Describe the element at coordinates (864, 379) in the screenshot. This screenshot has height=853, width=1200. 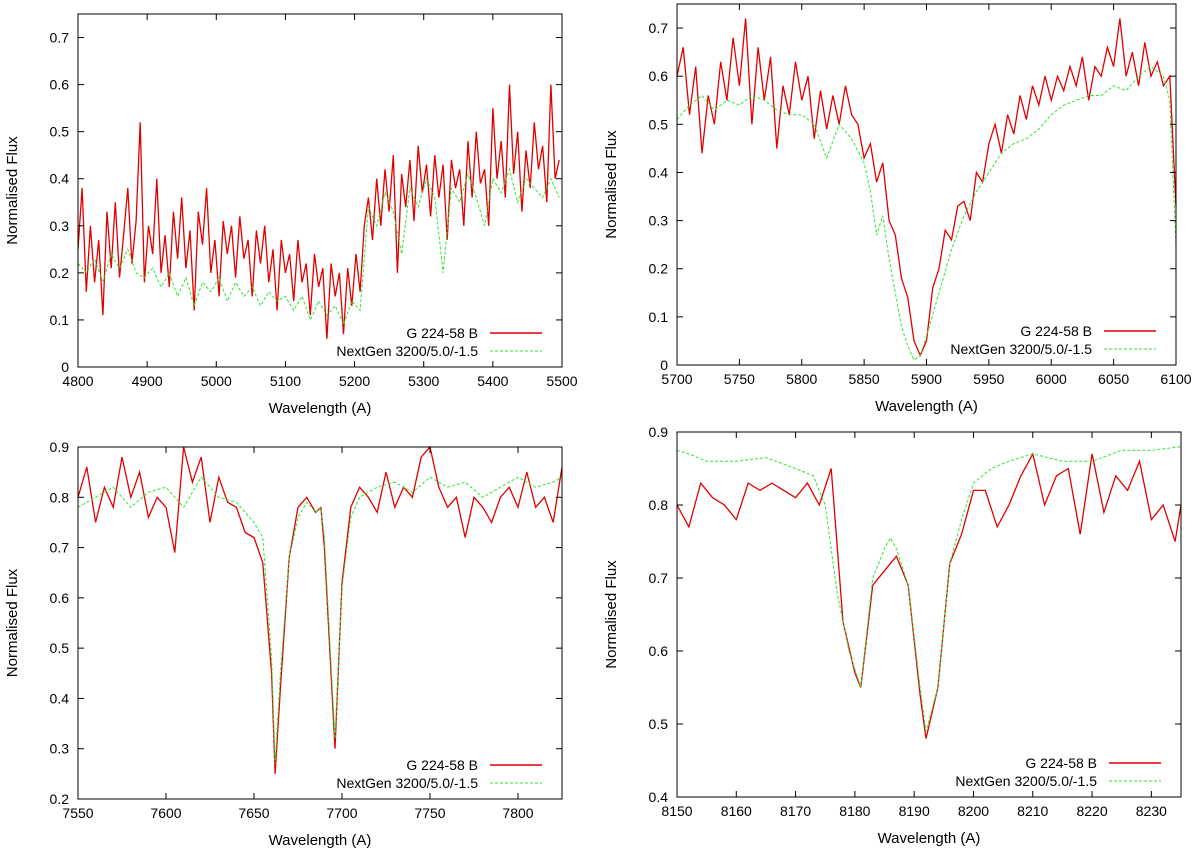
I see `x-tick-label: 5850` at that location.